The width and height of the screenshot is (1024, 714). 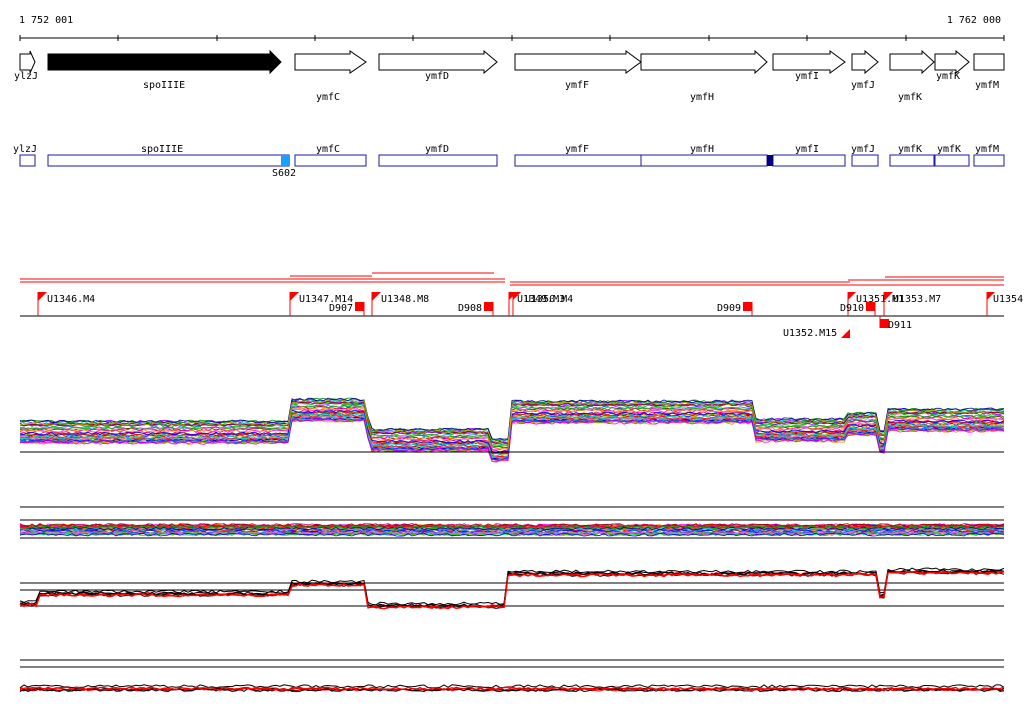 What do you see at coordinates (578, 70) in the screenshot?
I see `gene-ymfF: ymfF` at bounding box center [578, 70].